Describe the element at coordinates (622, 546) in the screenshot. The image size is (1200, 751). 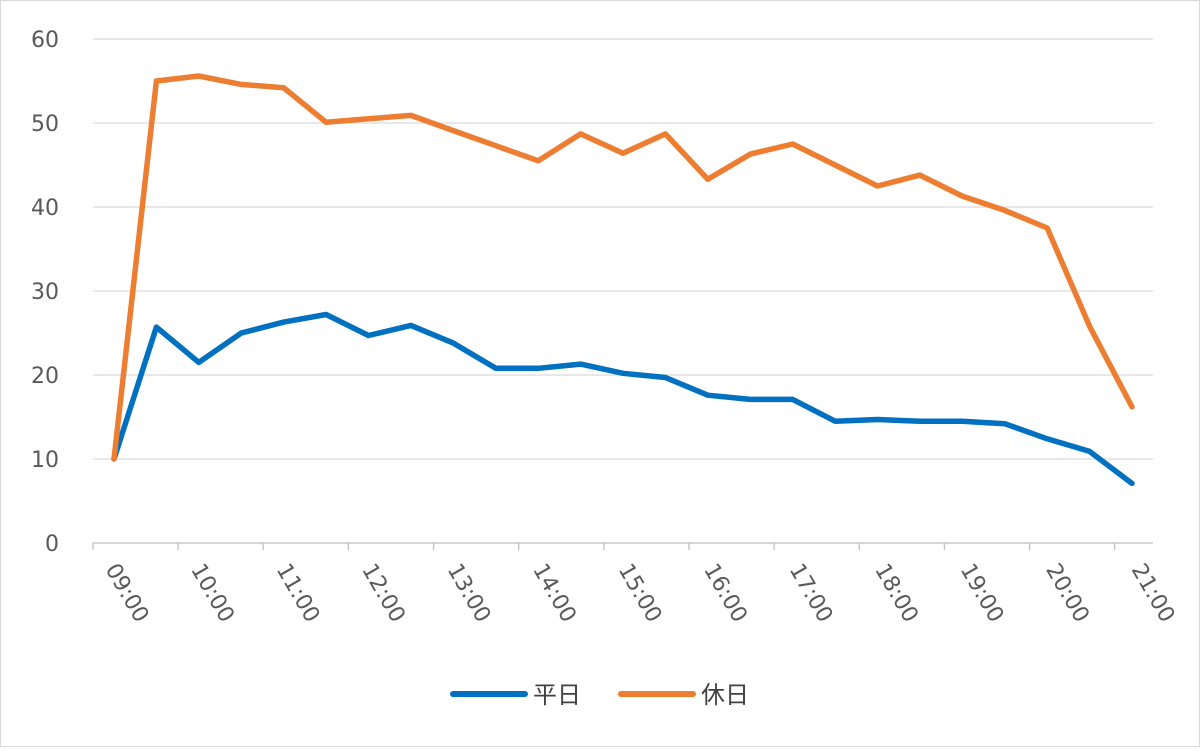
I see `axes` at that location.